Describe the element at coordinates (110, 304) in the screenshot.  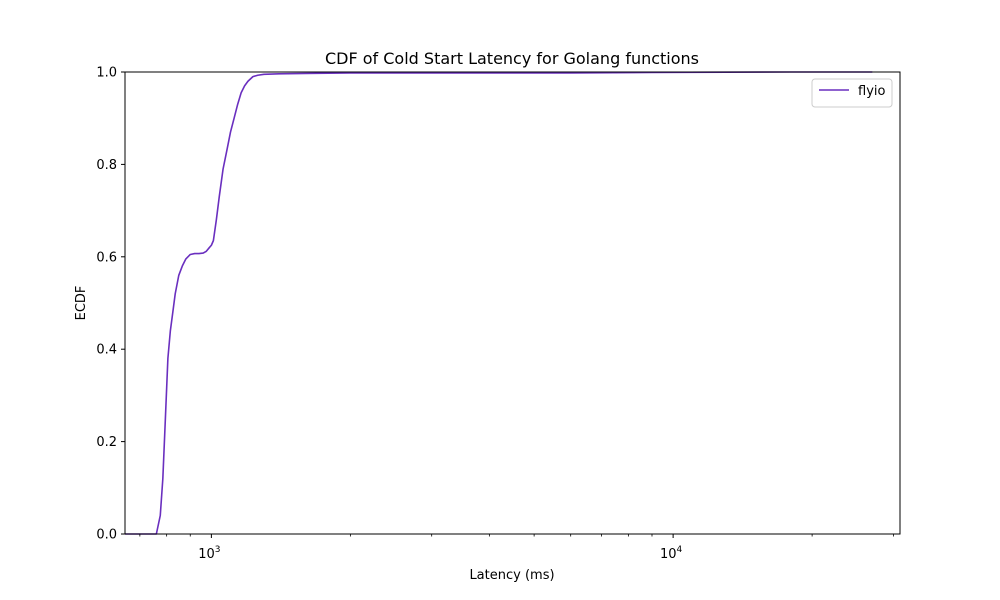
I see `y-axis: 0.0 0.2 0.4 0.6 0.8 1.0` at that location.